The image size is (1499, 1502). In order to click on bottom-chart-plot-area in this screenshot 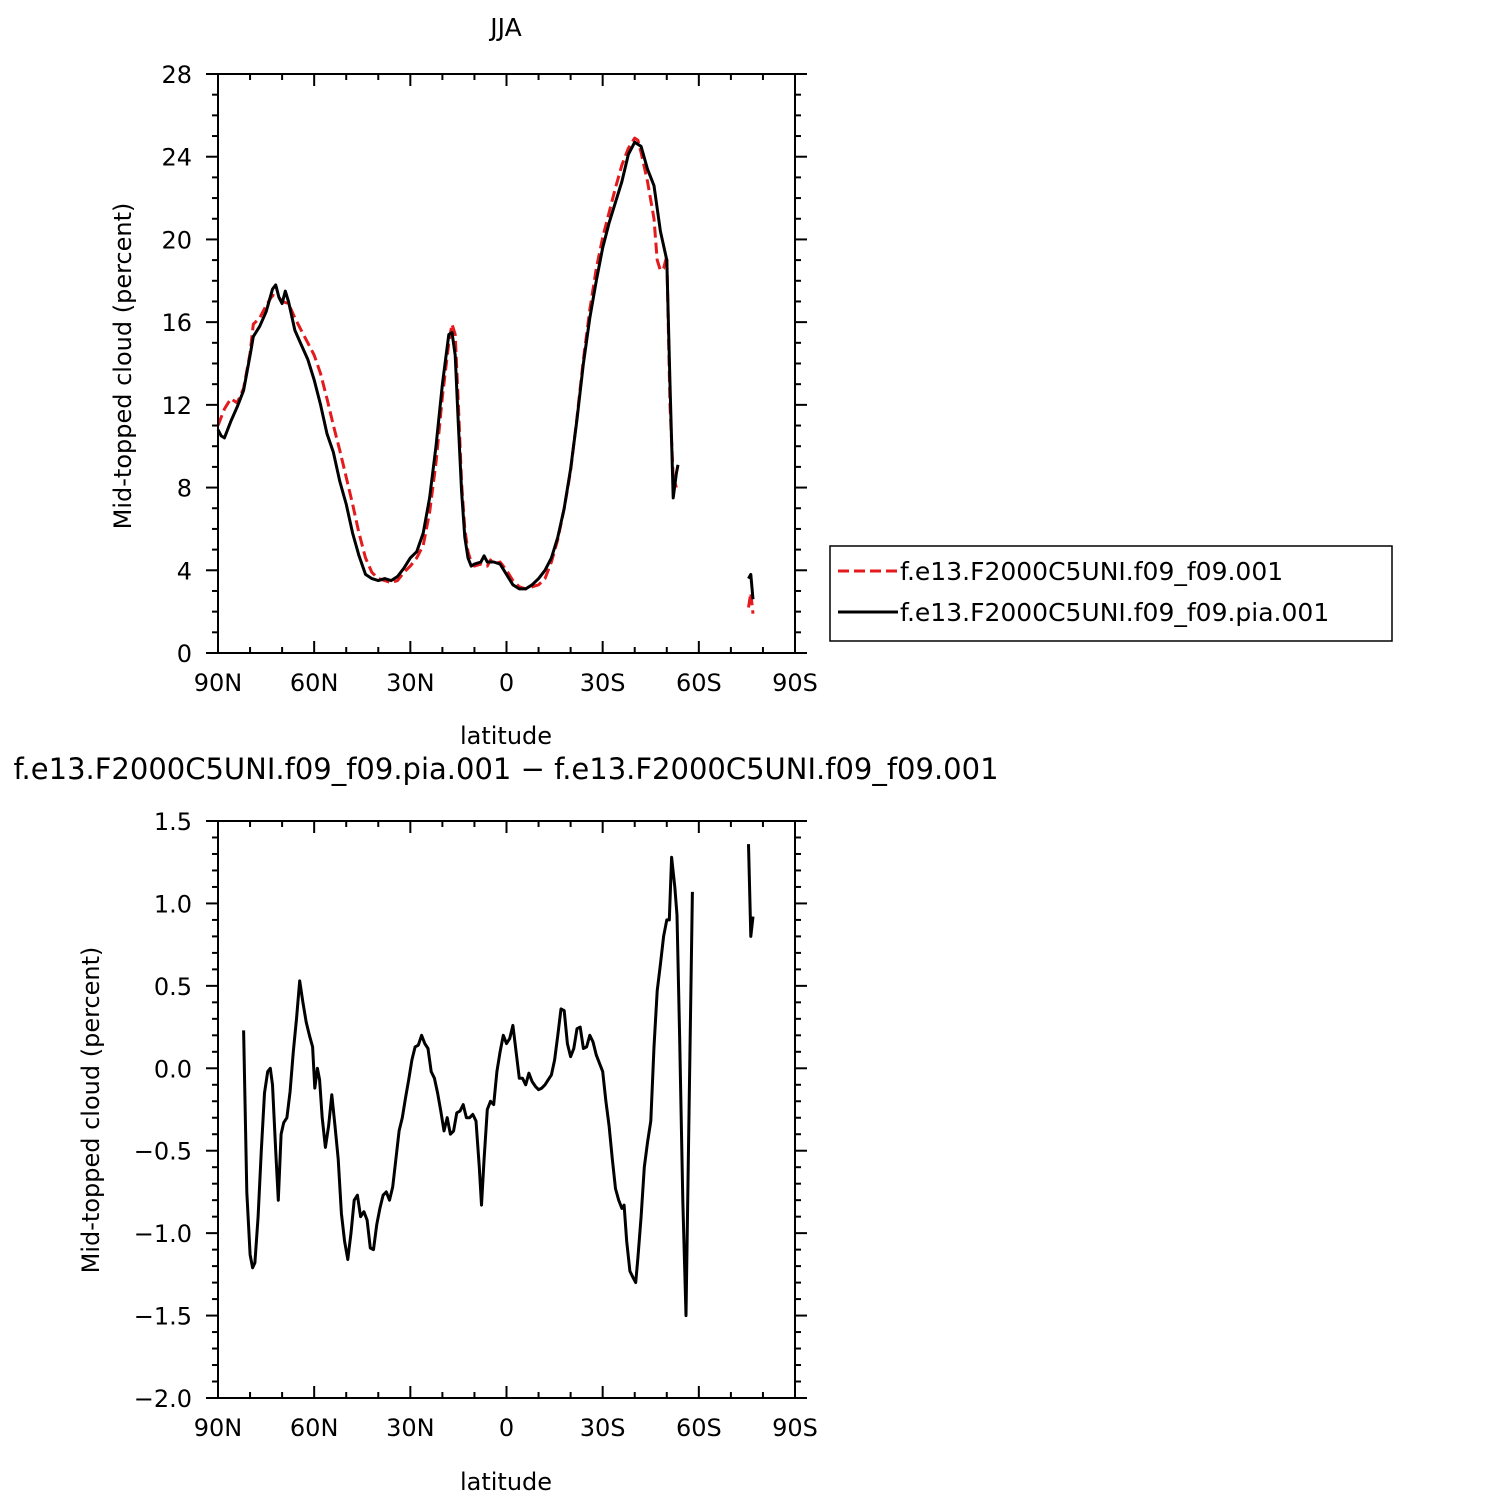, I will do `click(498, 1081)`.